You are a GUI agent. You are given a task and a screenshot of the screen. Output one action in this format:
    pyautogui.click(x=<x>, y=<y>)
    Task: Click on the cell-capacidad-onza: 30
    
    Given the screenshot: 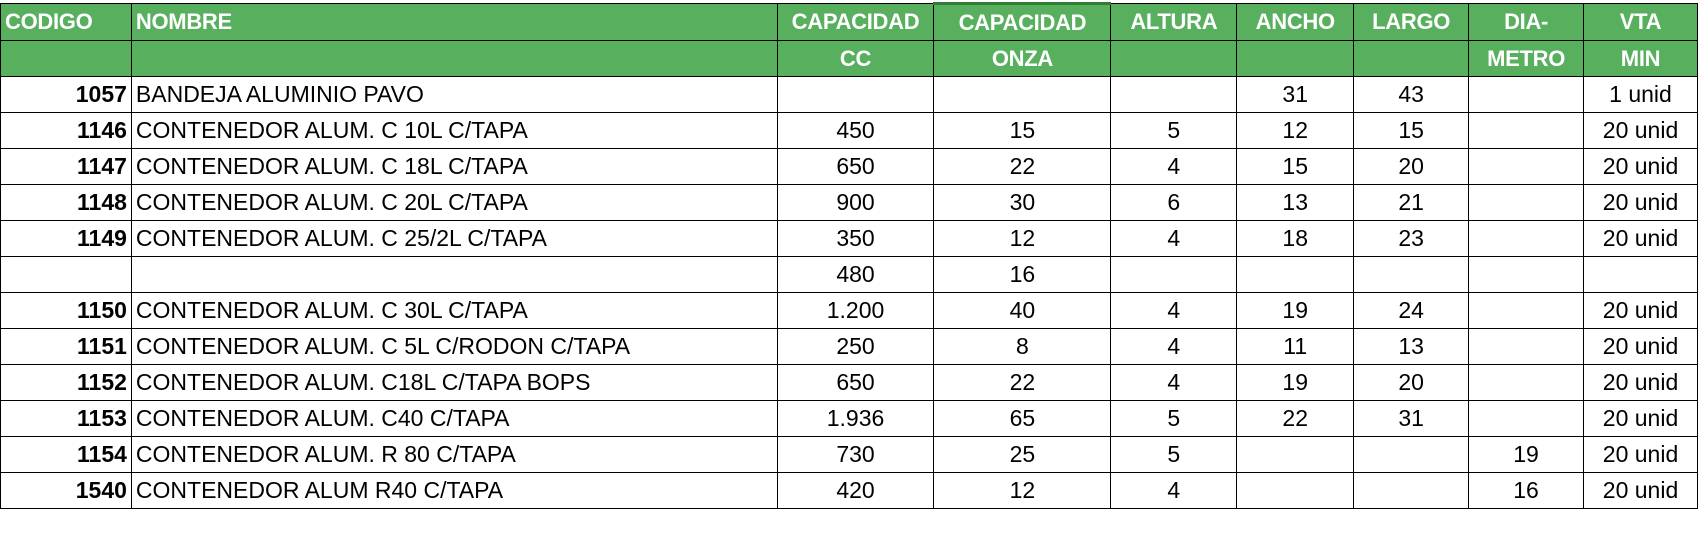 What is the action you would take?
    pyautogui.click(x=1022, y=202)
    